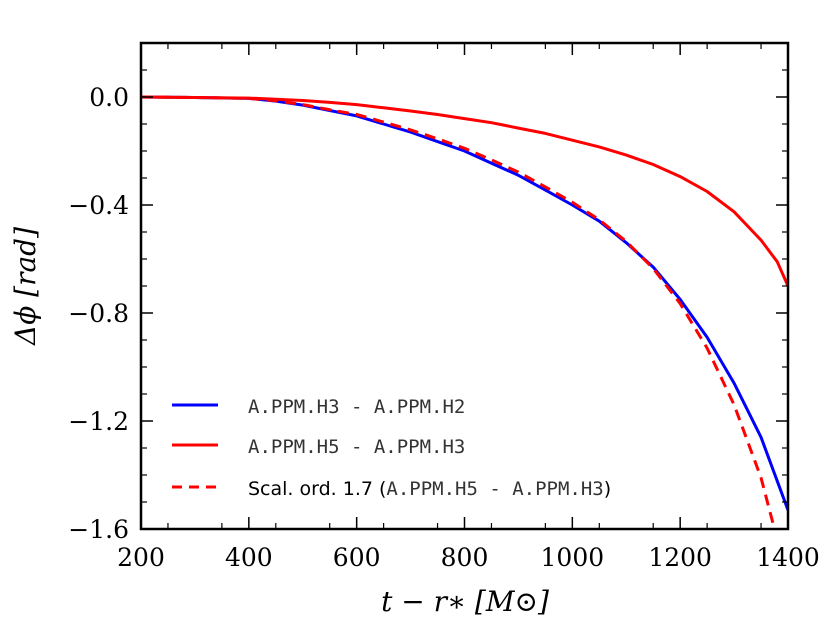 The width and height of the screenshot is (830, 623). I want to click on legend-label-scaling-open-paren: (, so click(382, 489).